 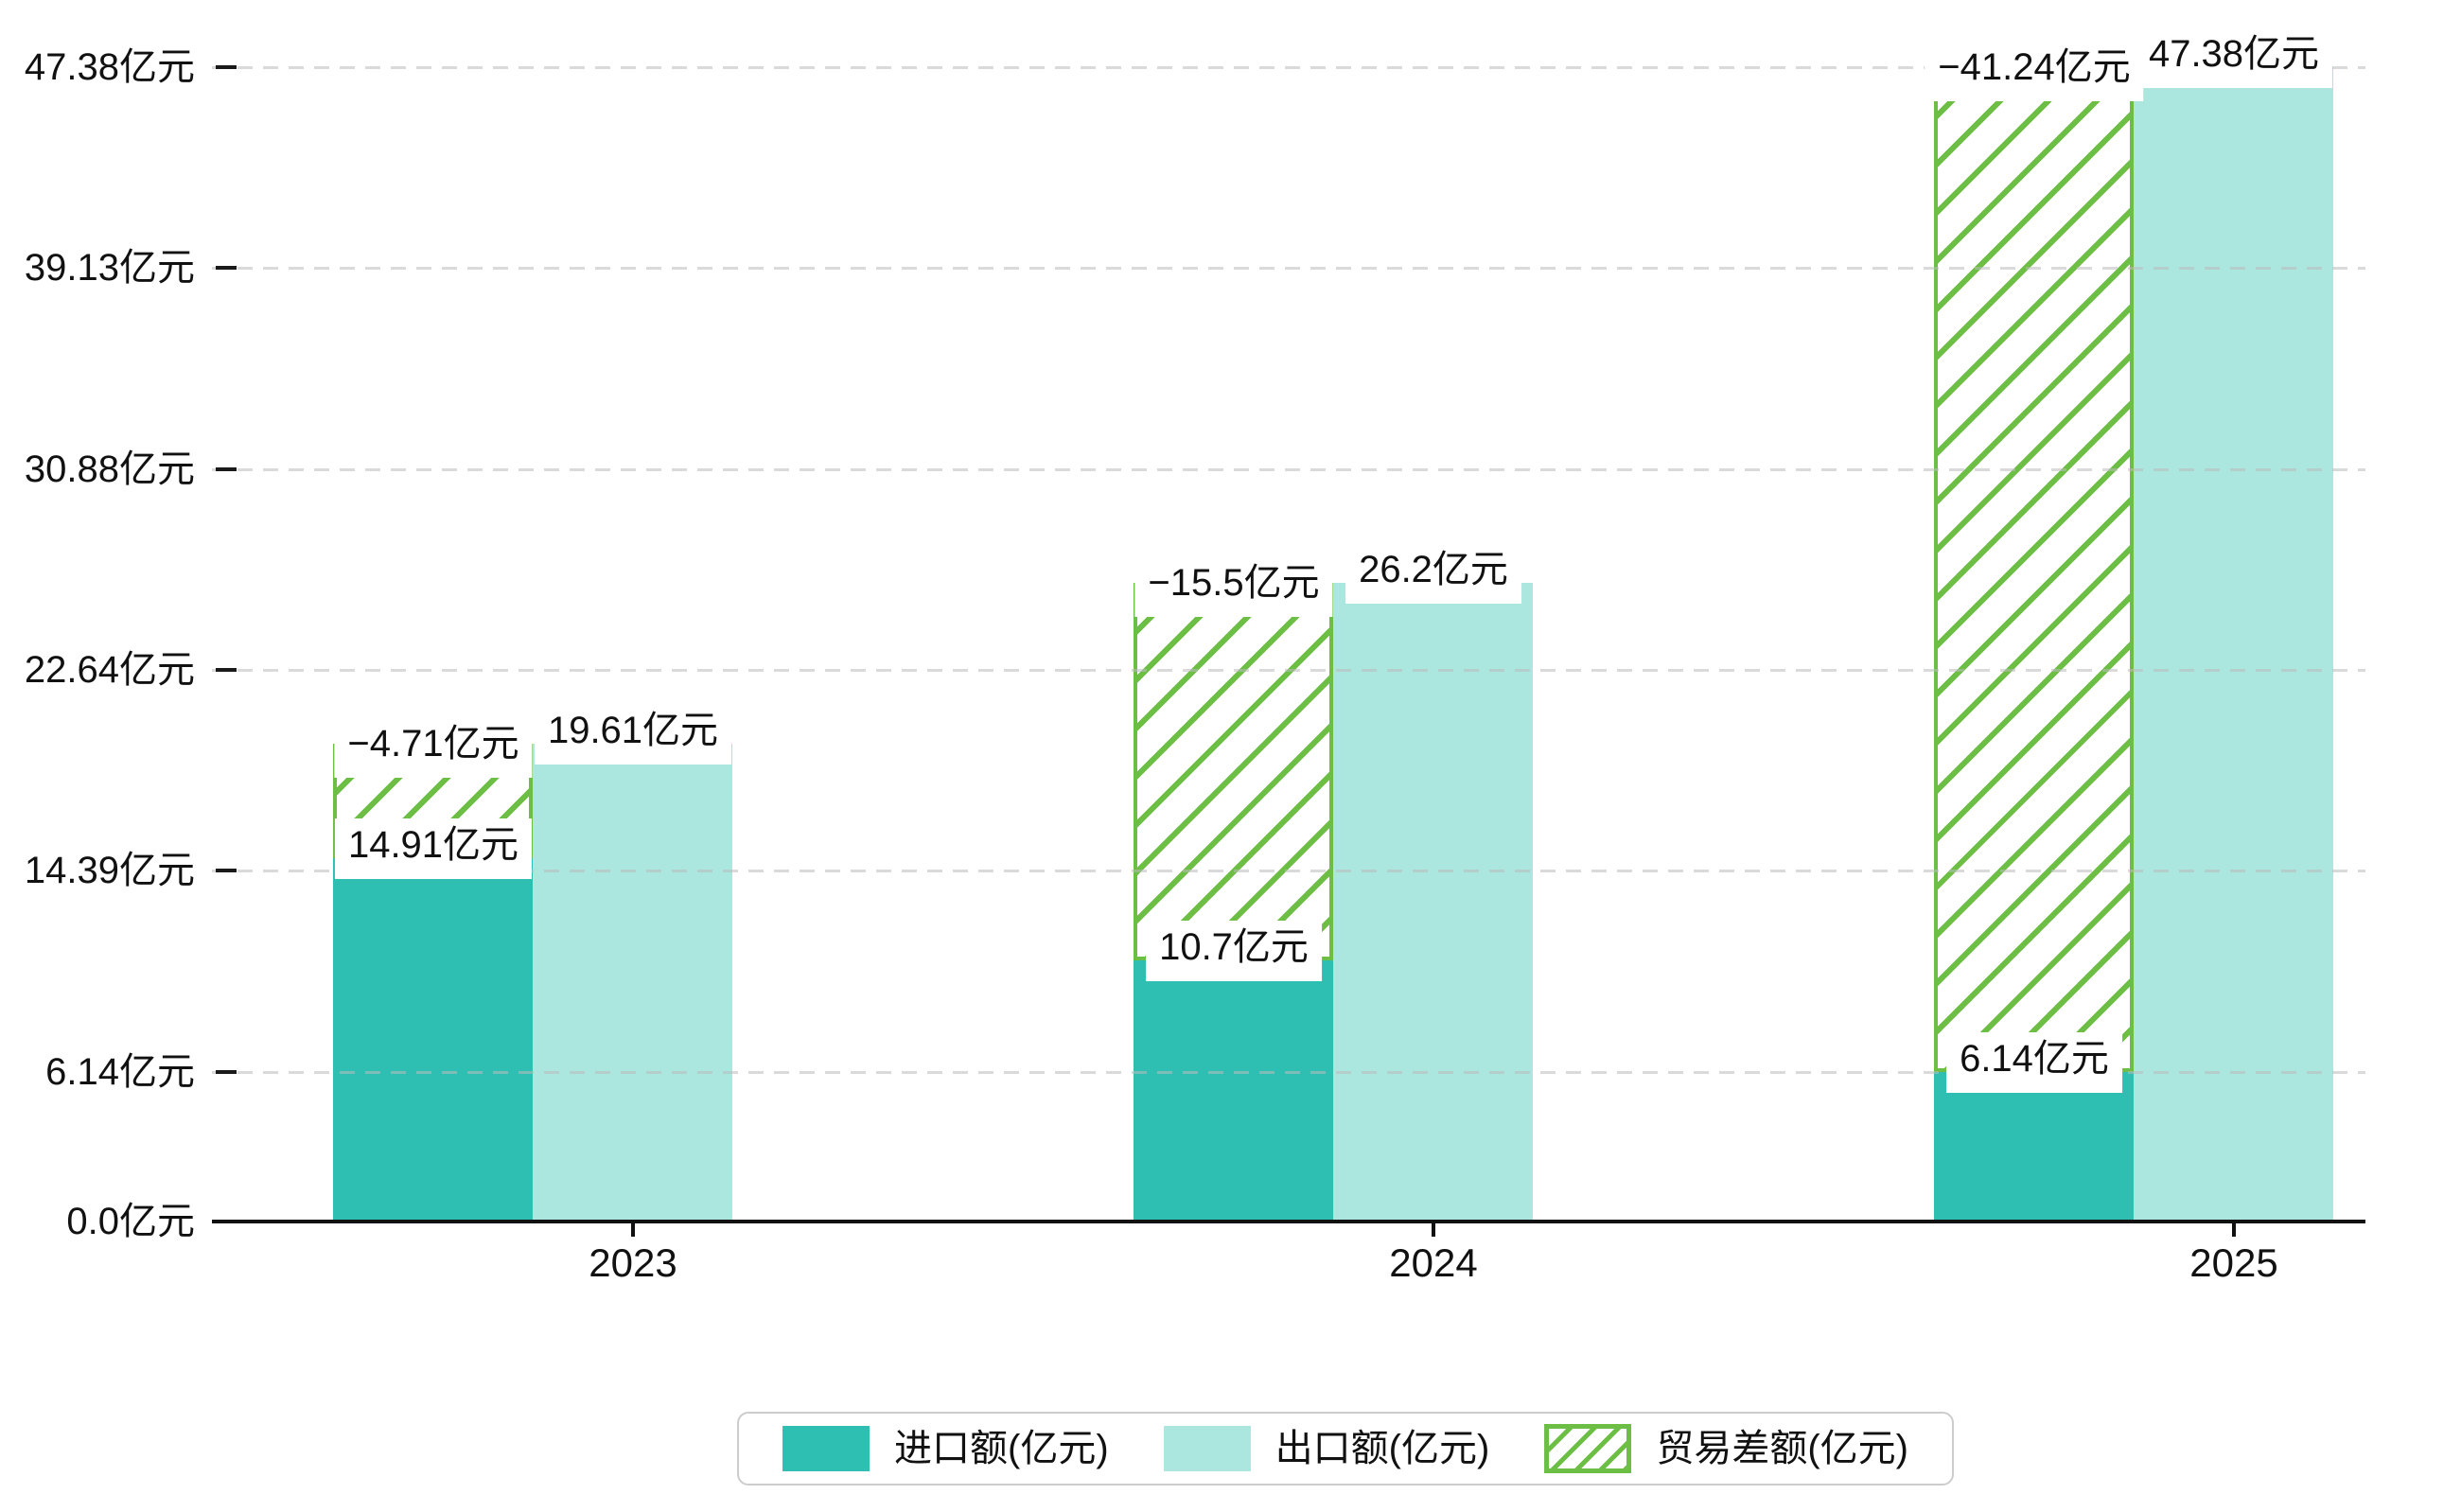 I want to click on x-axis-label: 2025, so click(x=2233, y=1262).